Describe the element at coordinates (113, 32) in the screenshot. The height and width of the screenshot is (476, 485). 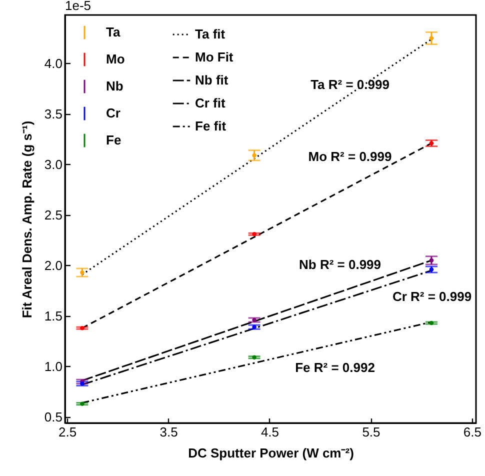
I see `legend-label: Ta` at that location.